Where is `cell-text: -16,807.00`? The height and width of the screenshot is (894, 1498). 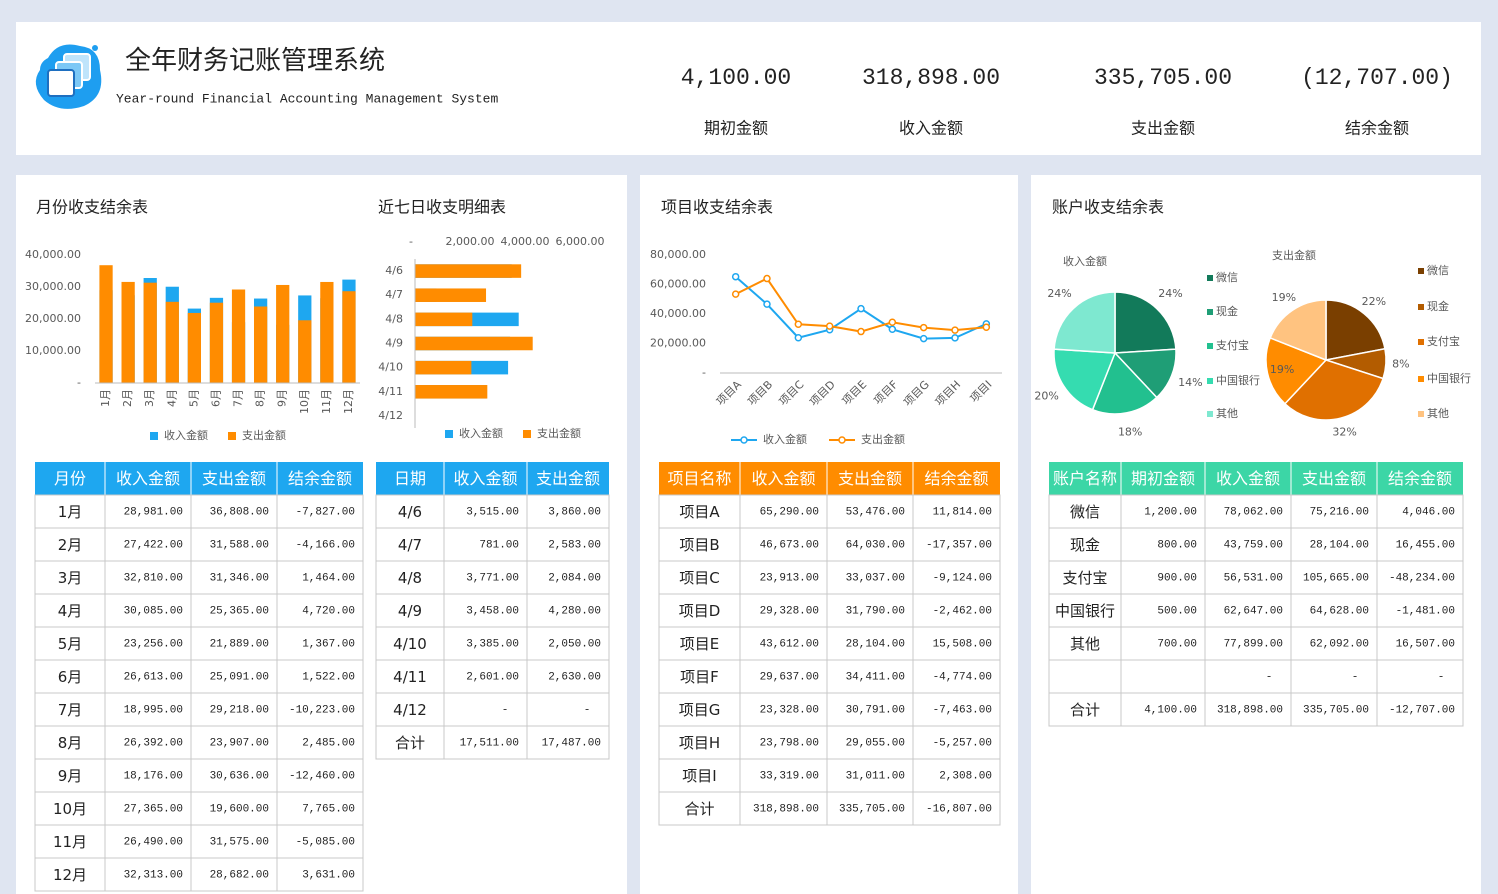
cell-text: -16,807.00 is located at coordinates (959, 809).